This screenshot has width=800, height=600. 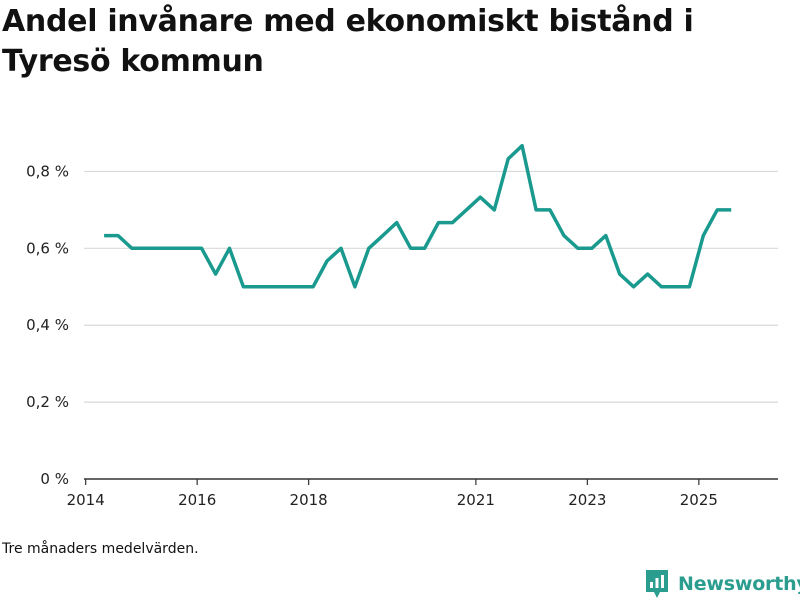 I want to click on x-tick-label: 2018, so click(x=309, y=500).